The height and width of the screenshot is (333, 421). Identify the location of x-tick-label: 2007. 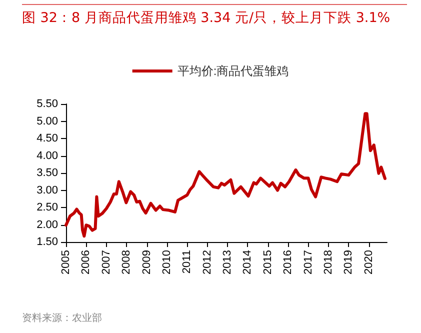
(106, 262).